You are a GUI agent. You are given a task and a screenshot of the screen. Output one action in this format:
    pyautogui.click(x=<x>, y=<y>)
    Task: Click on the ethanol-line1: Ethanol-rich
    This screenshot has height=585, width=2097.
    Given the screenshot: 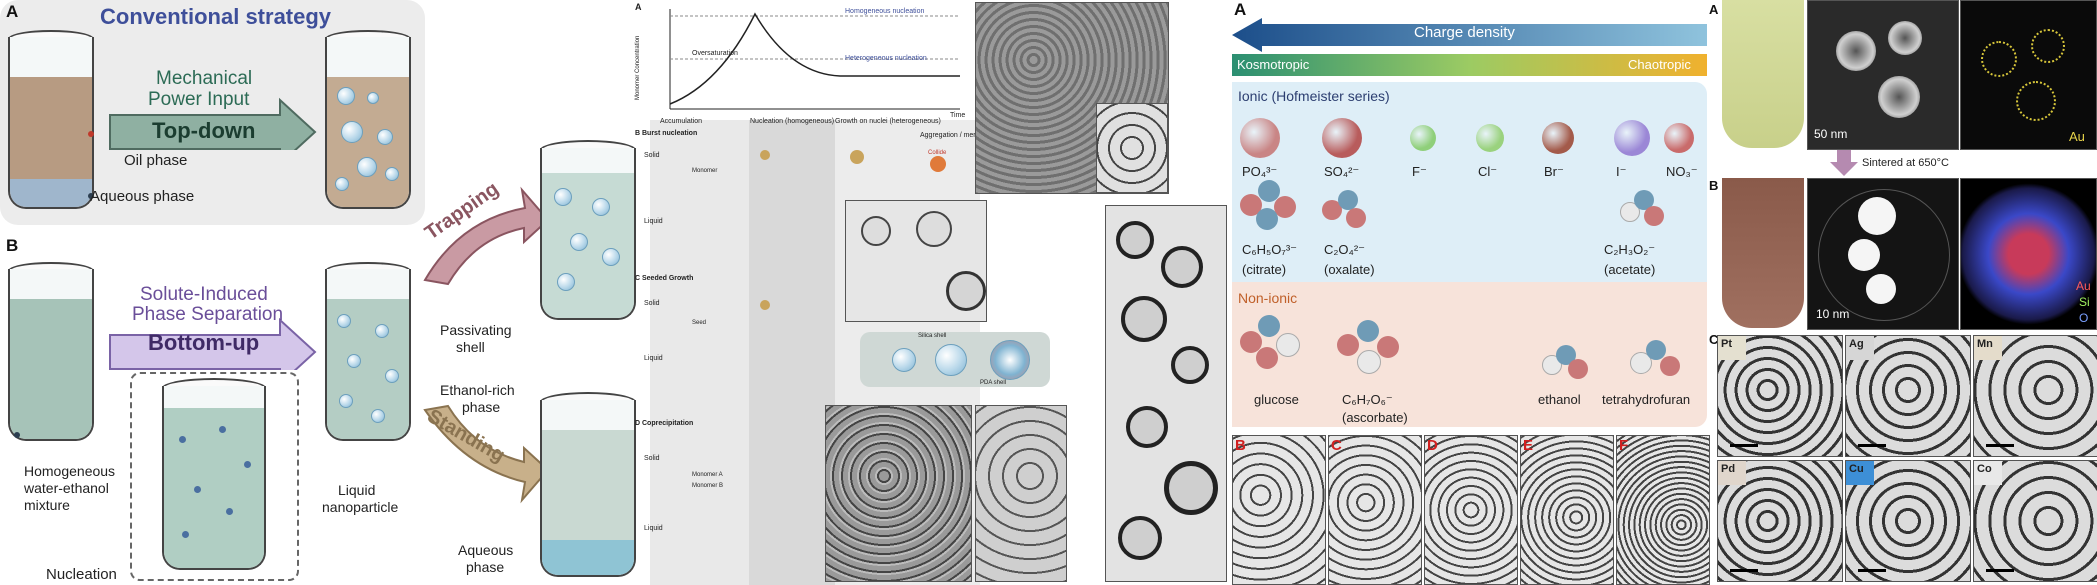 What is the action you would take?
    pyautogui.click(x=477, y=390)
    